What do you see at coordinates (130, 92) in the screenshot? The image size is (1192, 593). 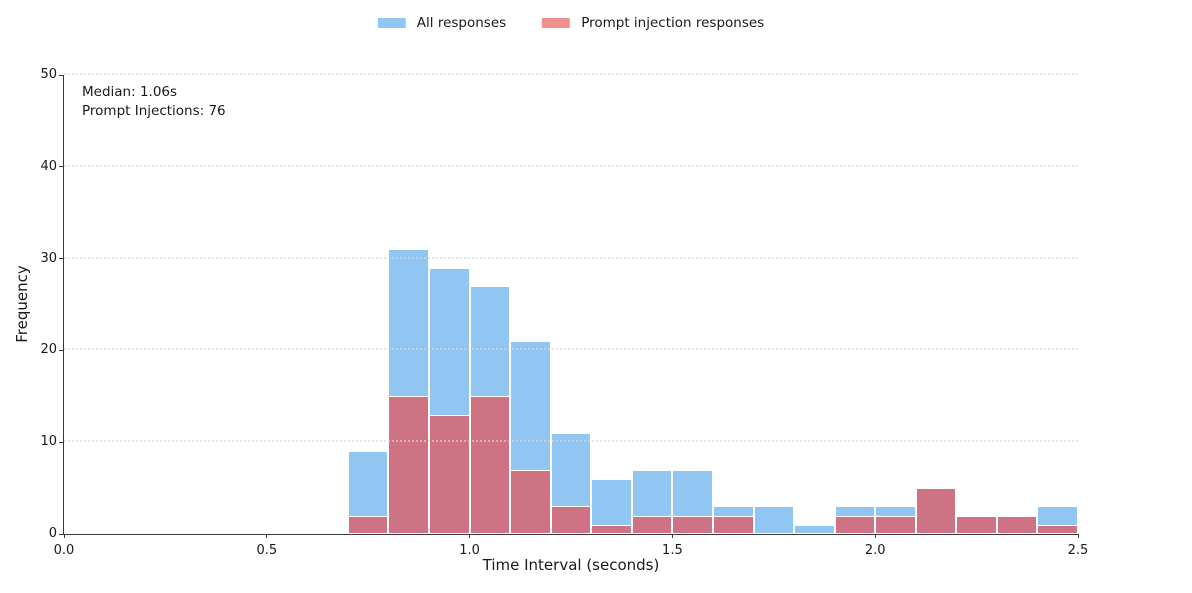 I see `median-annotation: Median: 1.06s` at bounding box center [130, 92].